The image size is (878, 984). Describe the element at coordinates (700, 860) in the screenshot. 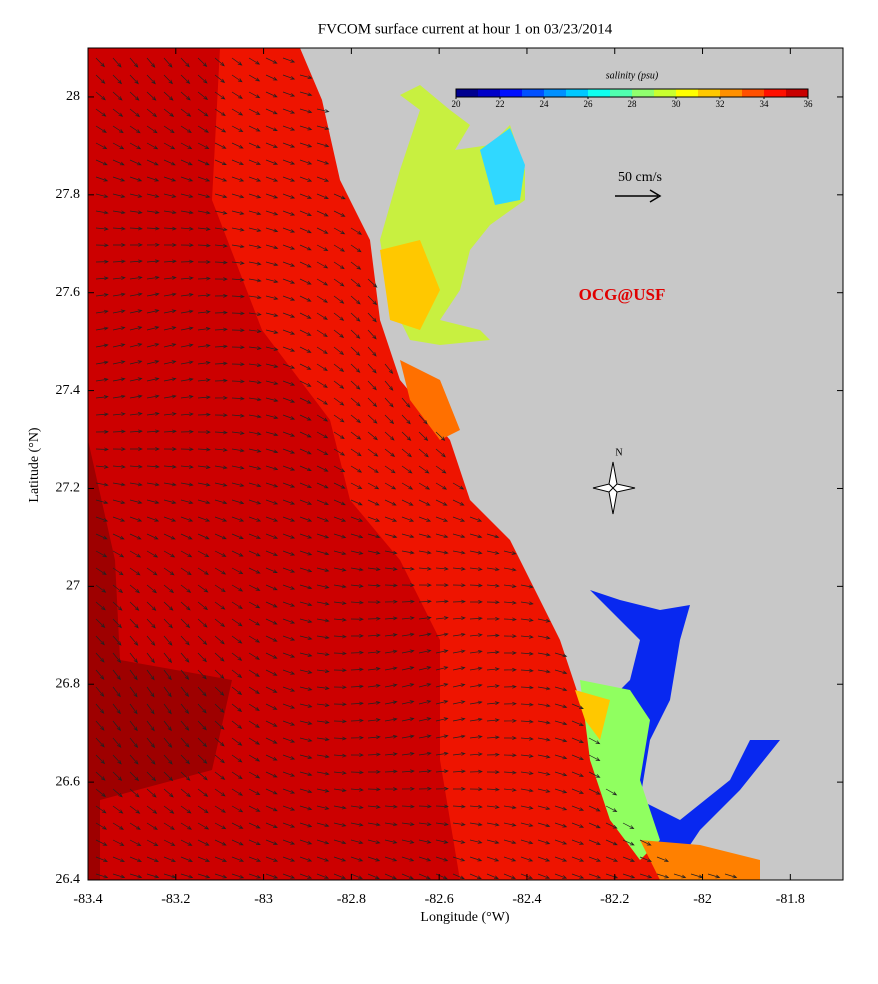

I see `estero-bay` at that location.